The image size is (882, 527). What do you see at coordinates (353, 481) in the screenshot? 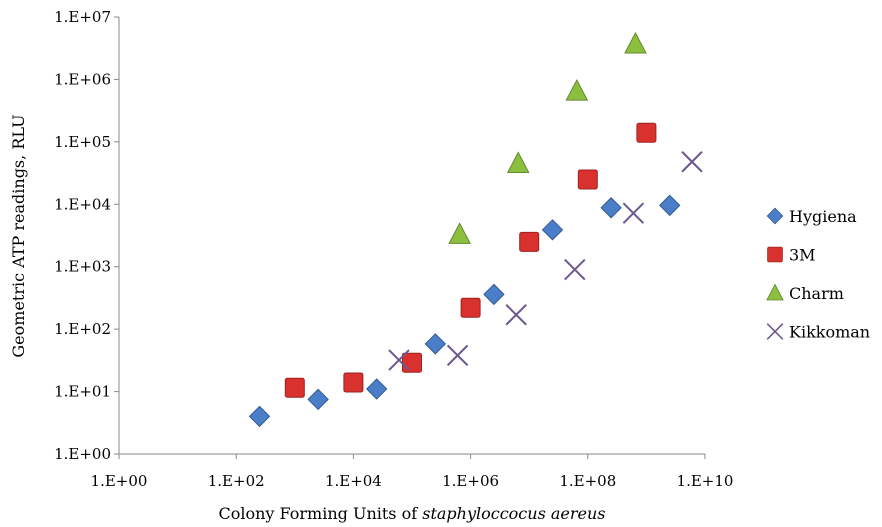
I see `x-tick-label: 1.E+04` at bounding box center [353, 481].